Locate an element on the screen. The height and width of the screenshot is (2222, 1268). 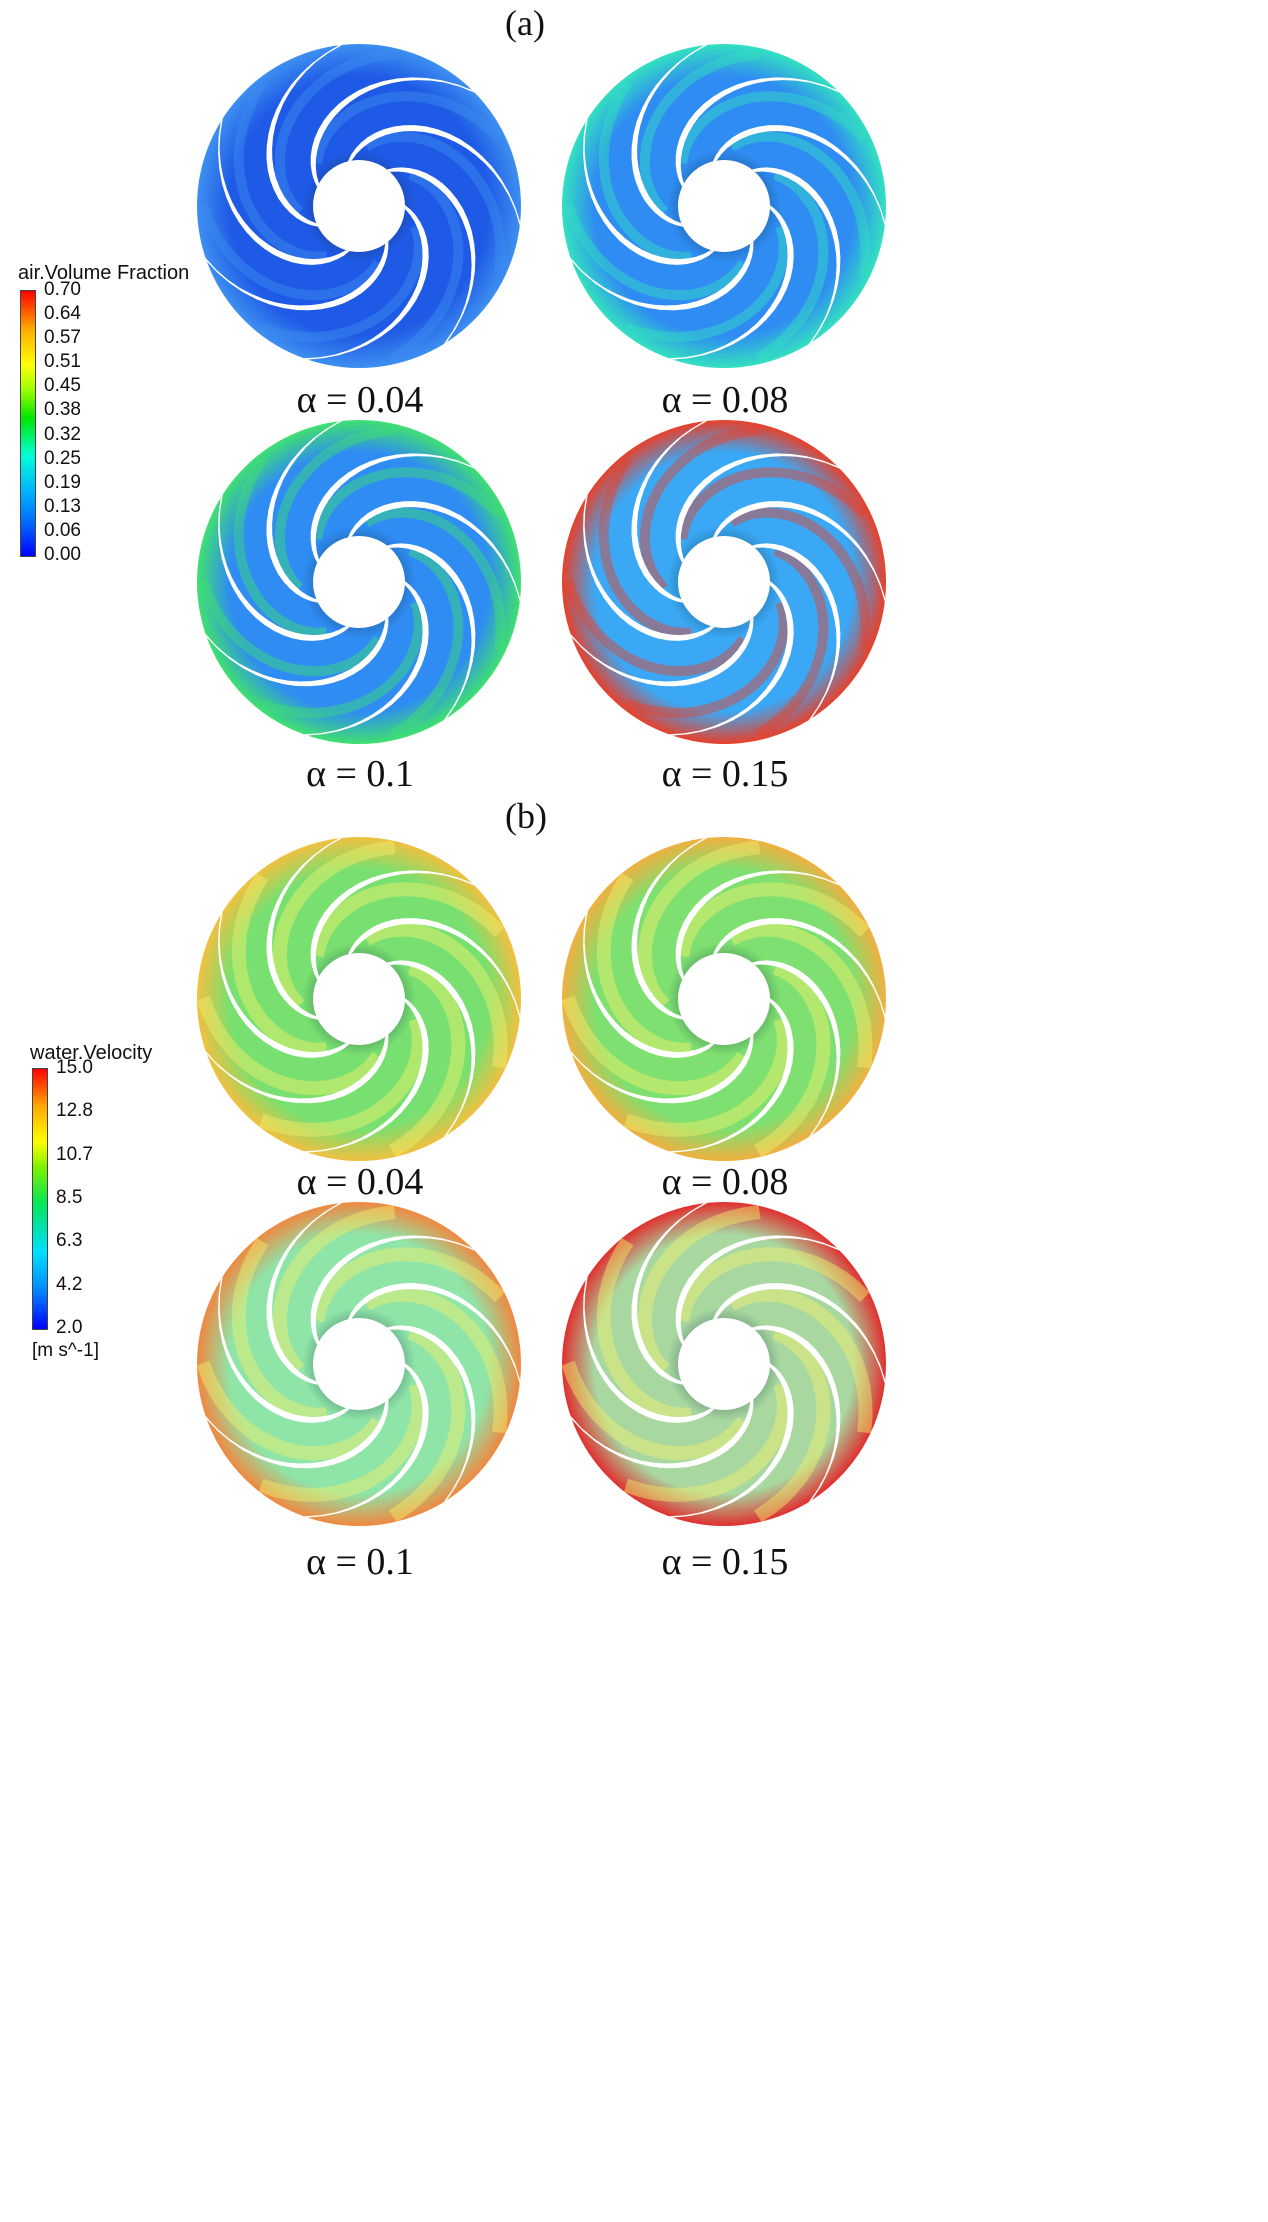
legend-b-tick: 4.2 is located at coordinates (69, 1284).